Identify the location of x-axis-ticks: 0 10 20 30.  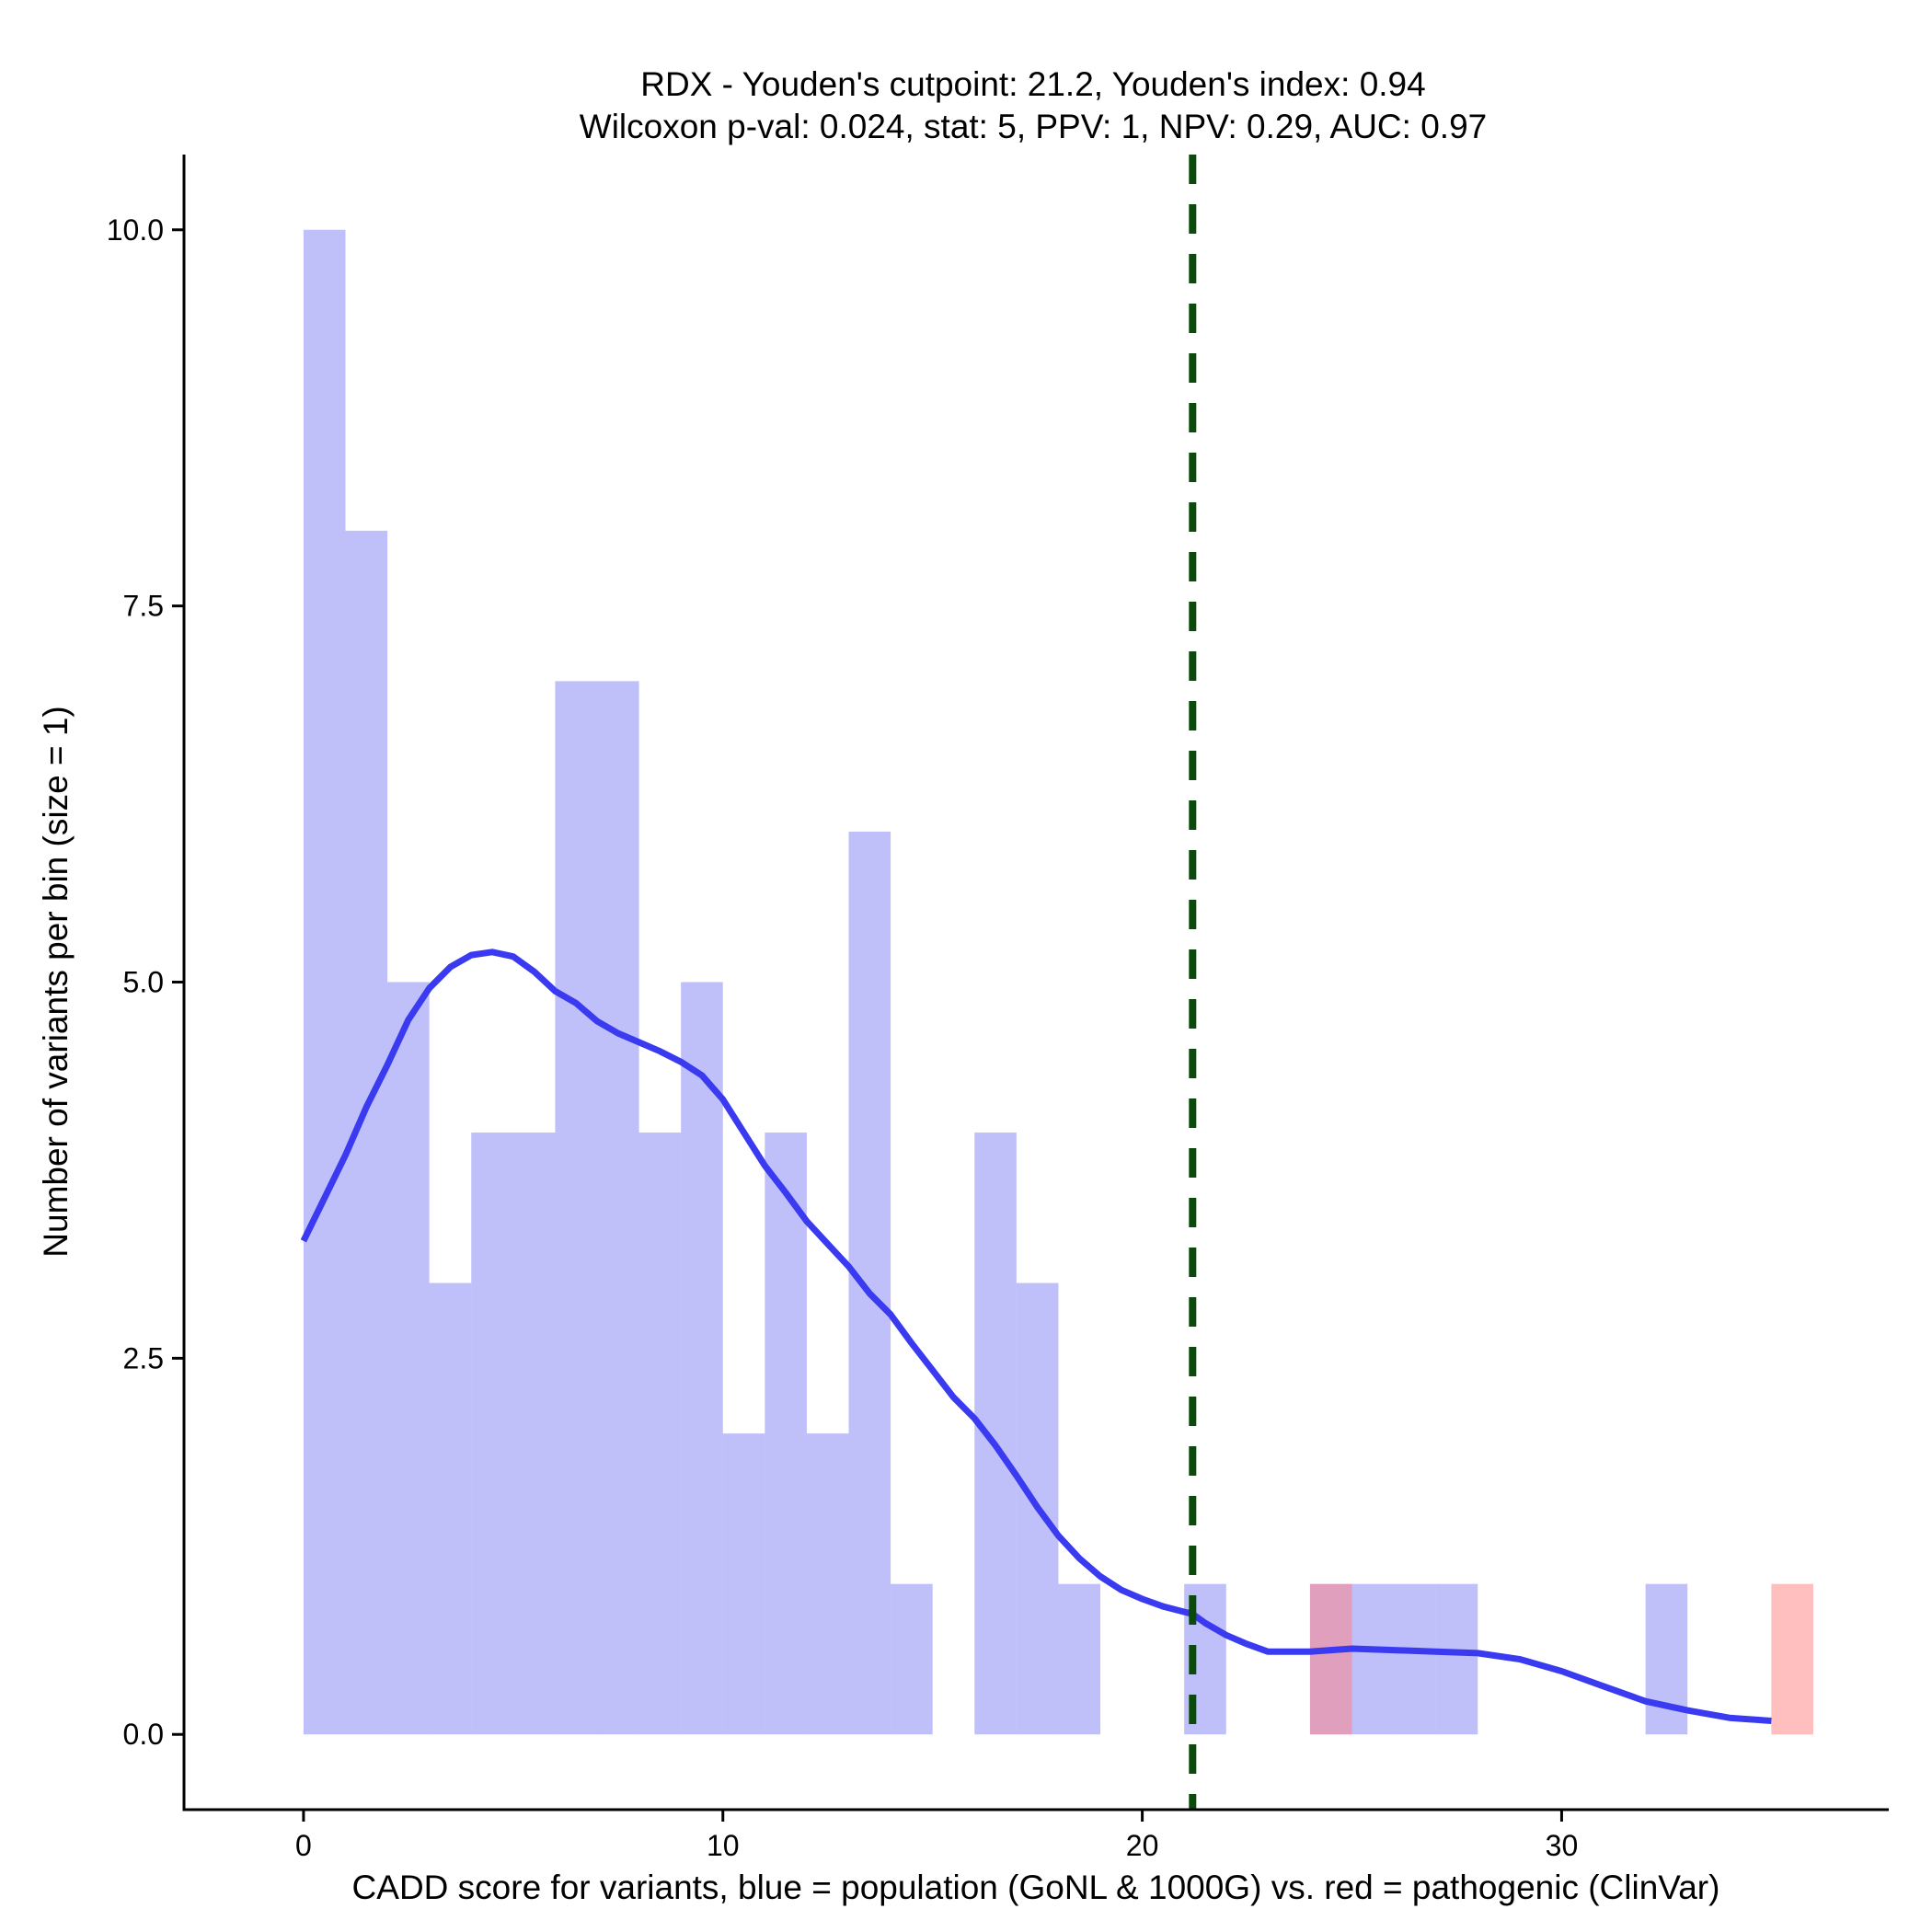
(936, 1836).